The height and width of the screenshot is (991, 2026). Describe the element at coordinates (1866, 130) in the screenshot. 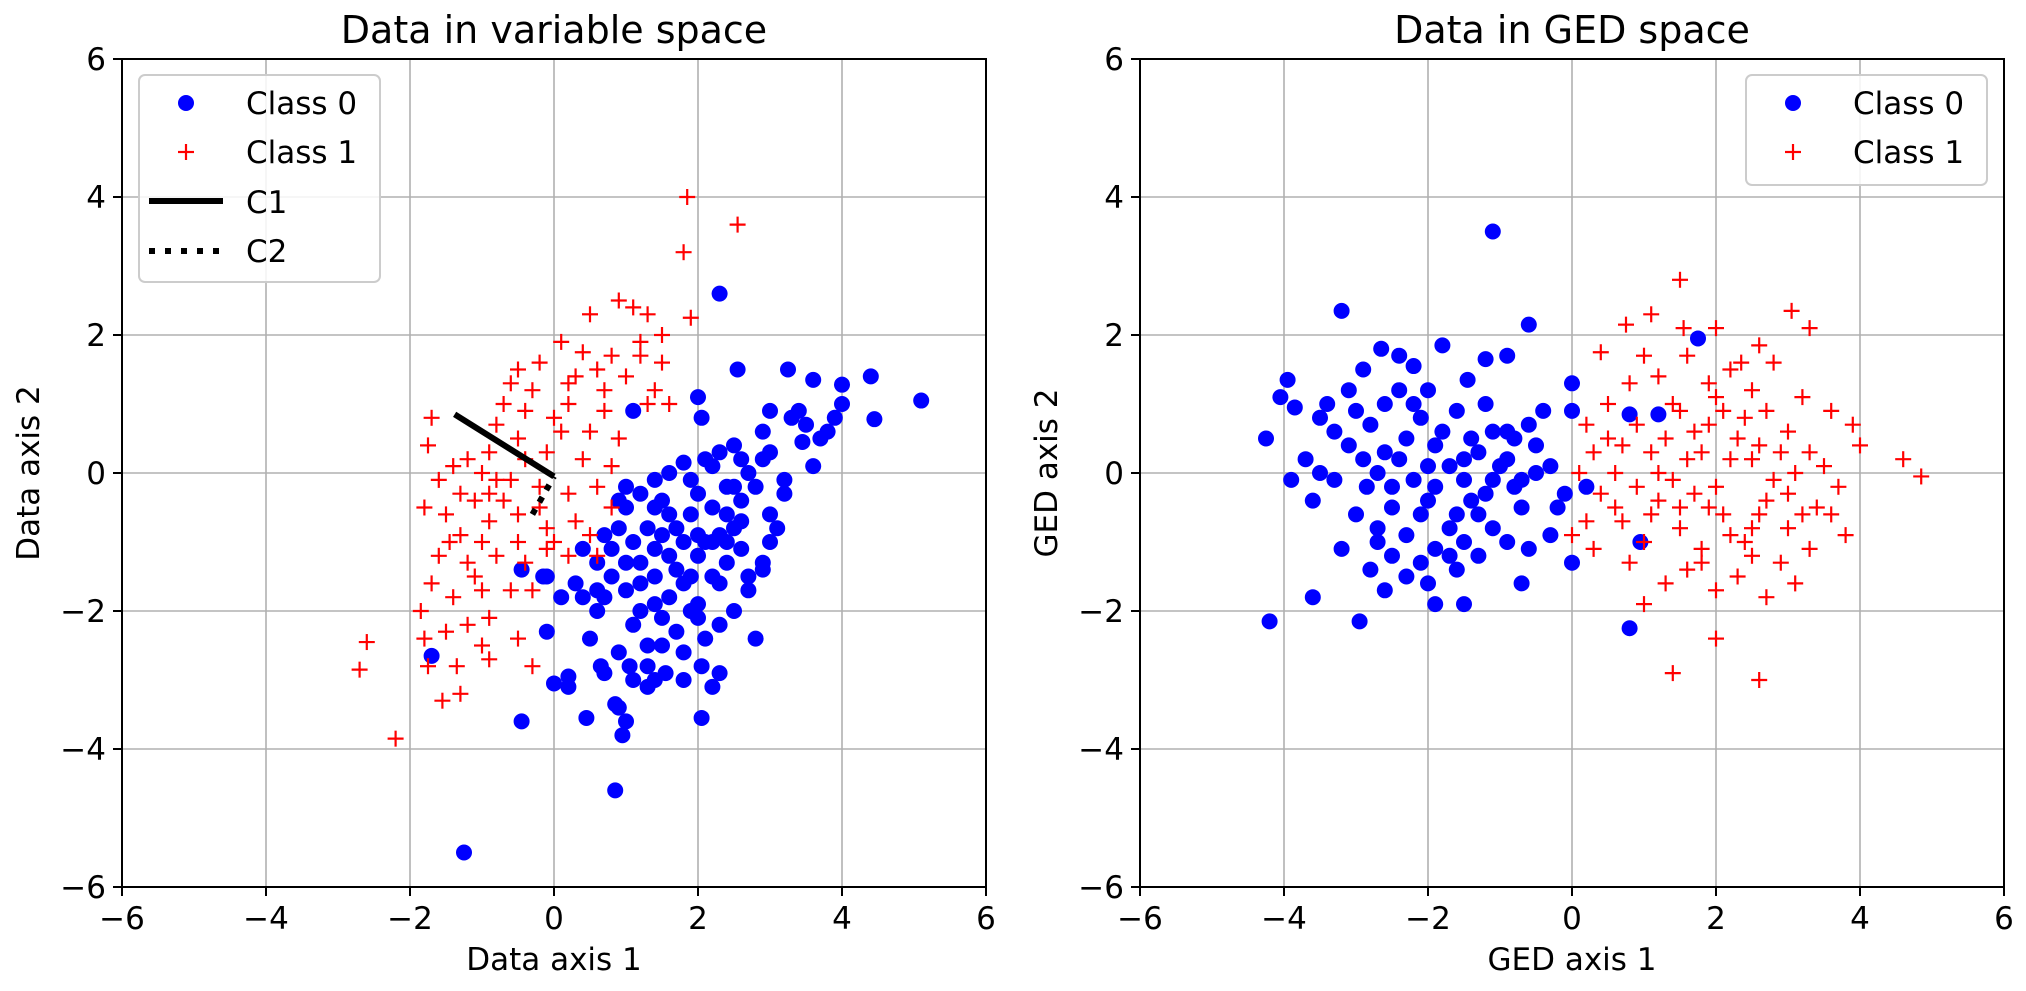

I see `right-legend: Class 0 Class 1` at that location.